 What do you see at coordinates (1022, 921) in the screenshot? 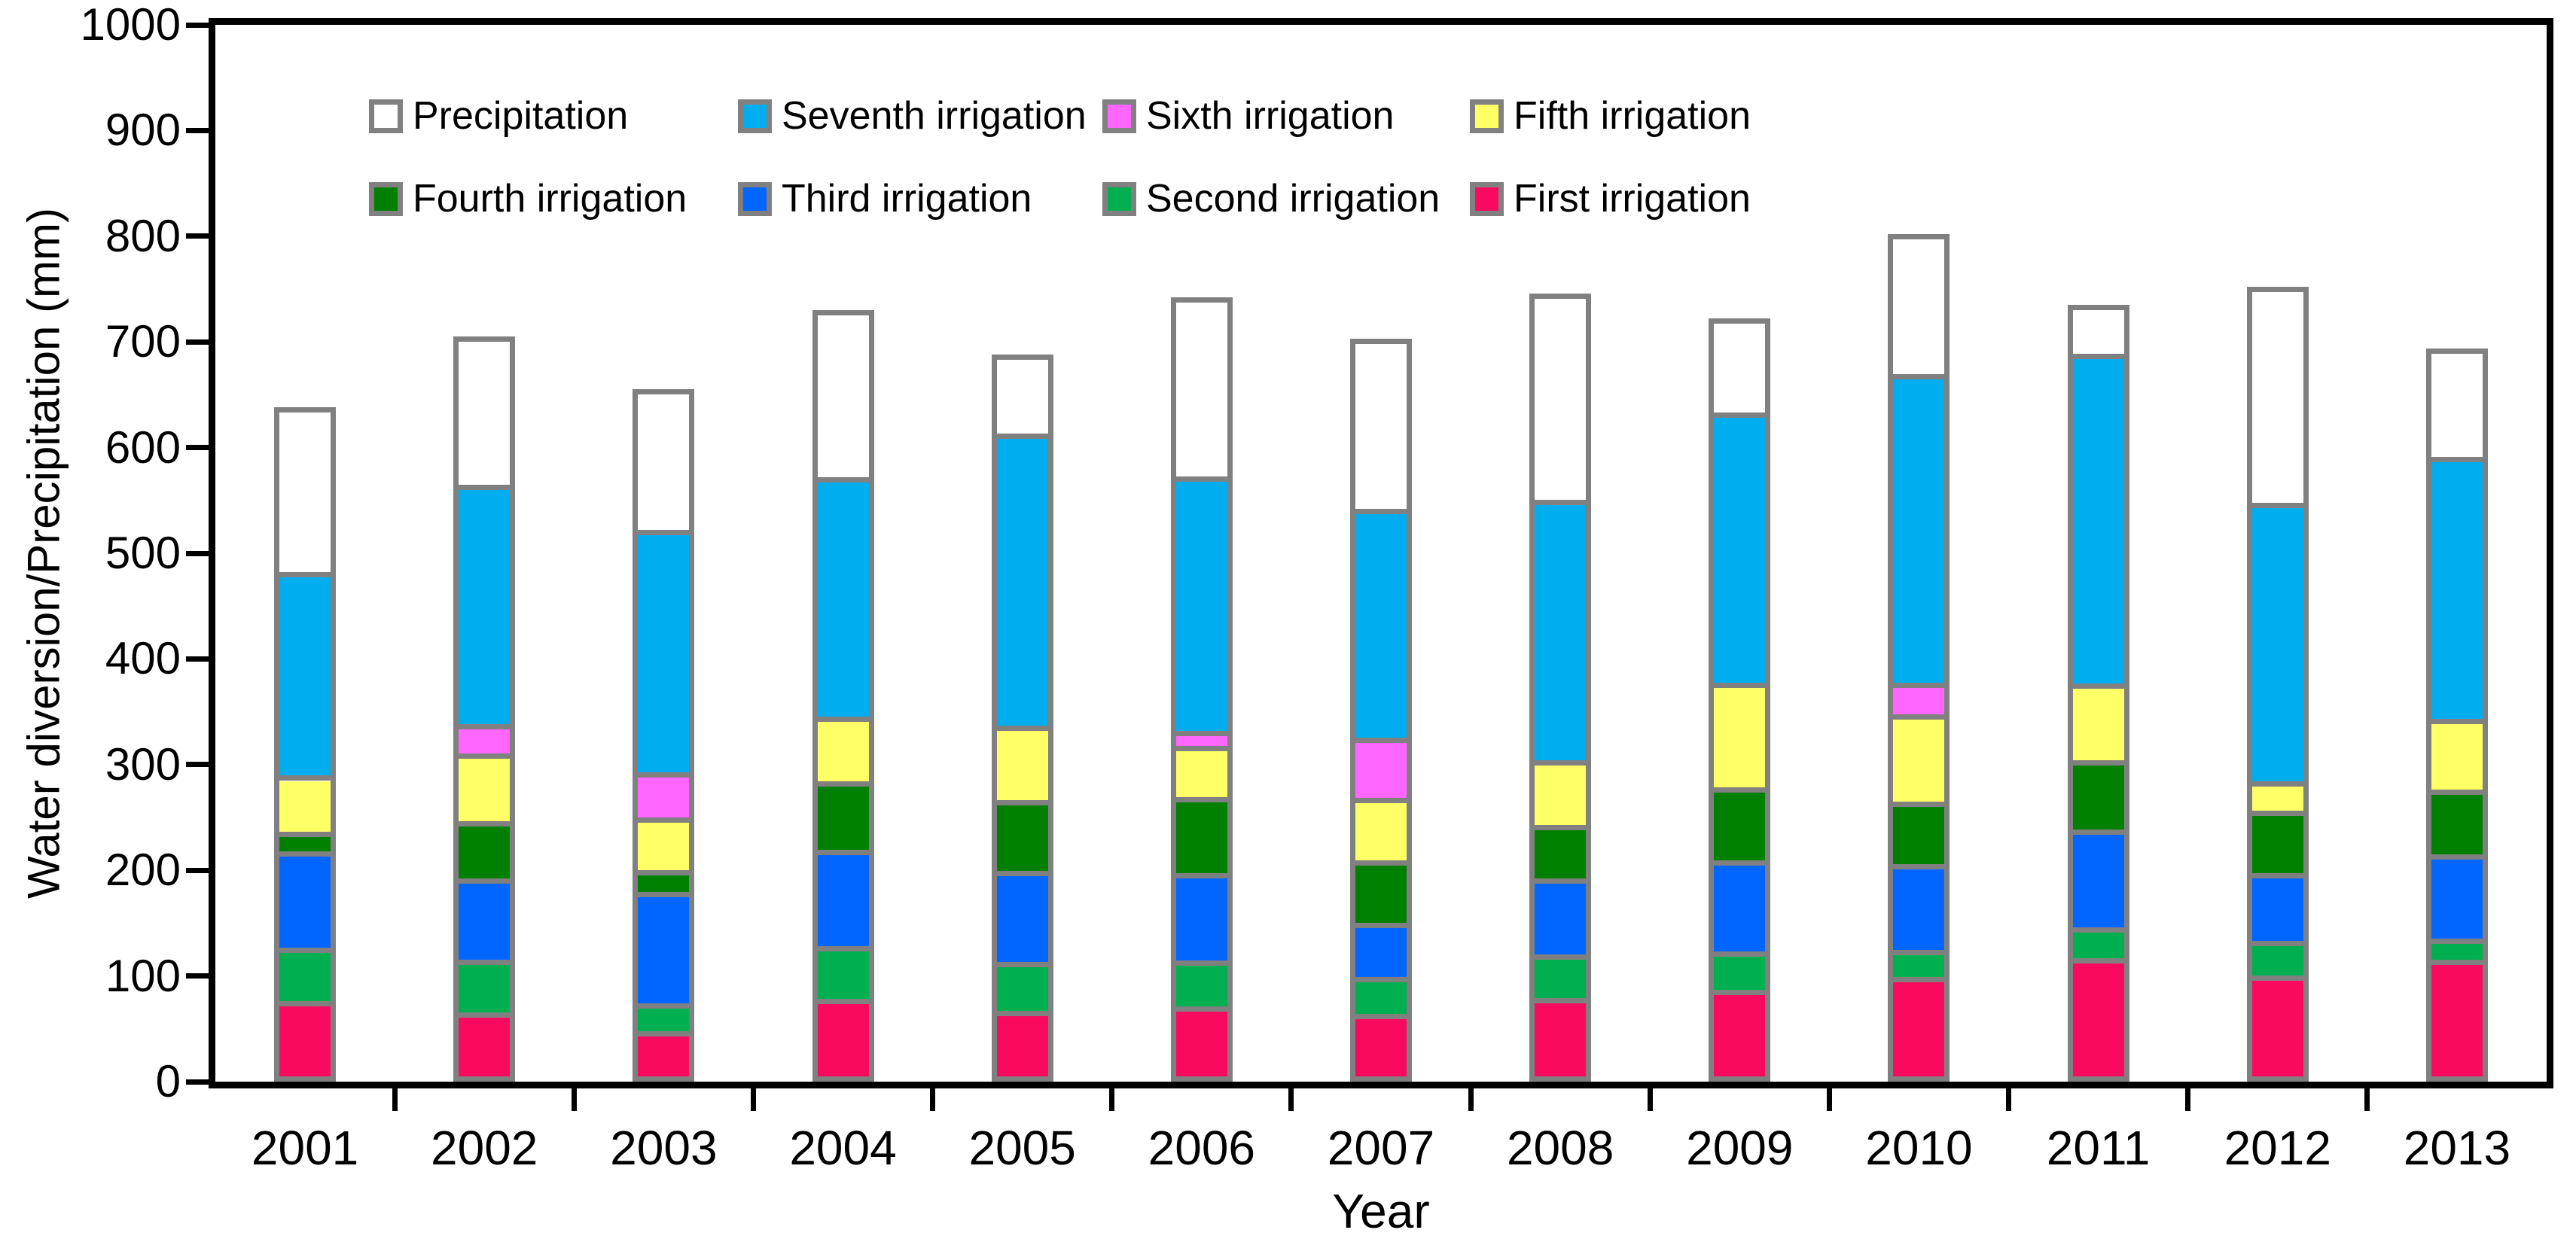
I see `segment-2005-third-irrigation` at bounding box center [1022, 921].